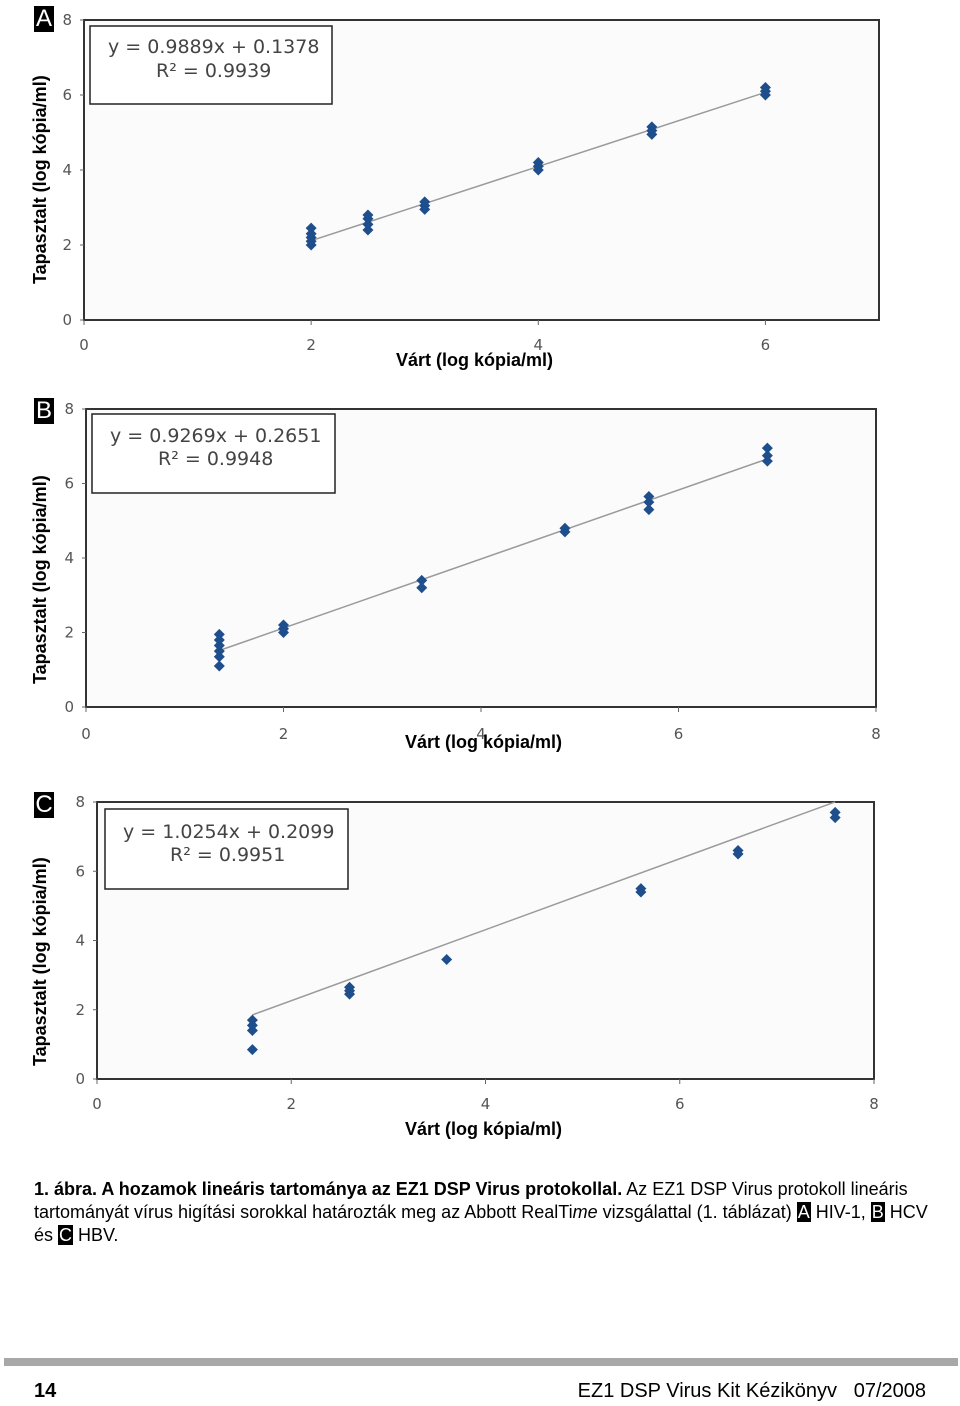 The height and width of the screenshot is (1406, 960). I want to click on x-tick-label-c: 2, so click(291, 1104).